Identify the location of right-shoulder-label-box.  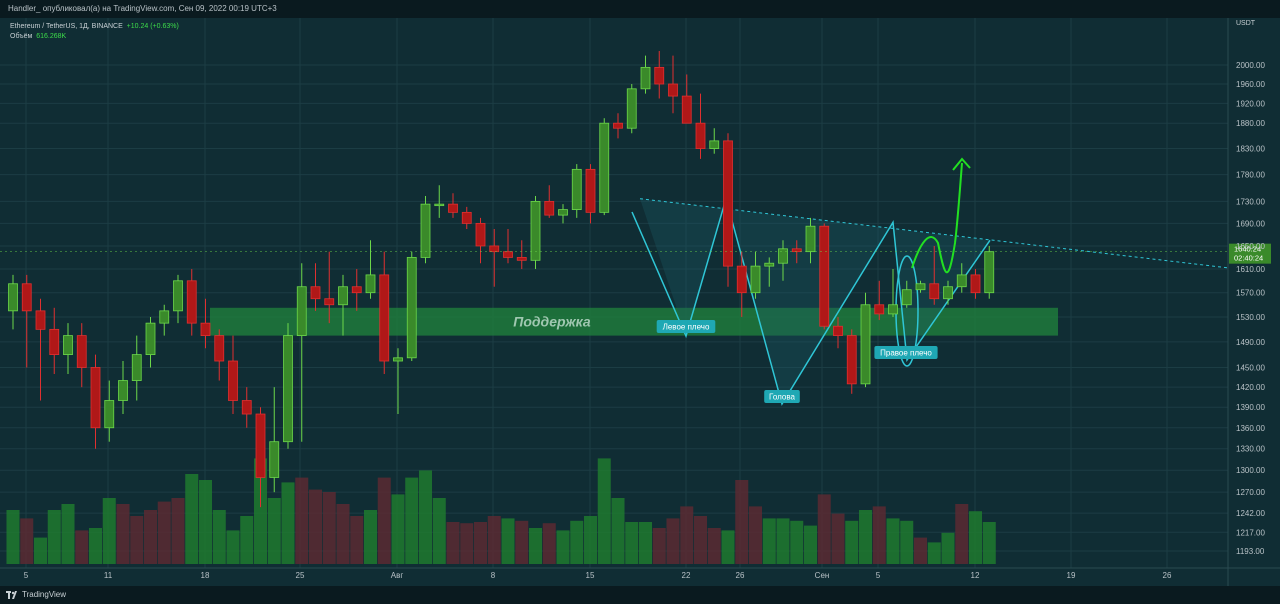
(906, 352).